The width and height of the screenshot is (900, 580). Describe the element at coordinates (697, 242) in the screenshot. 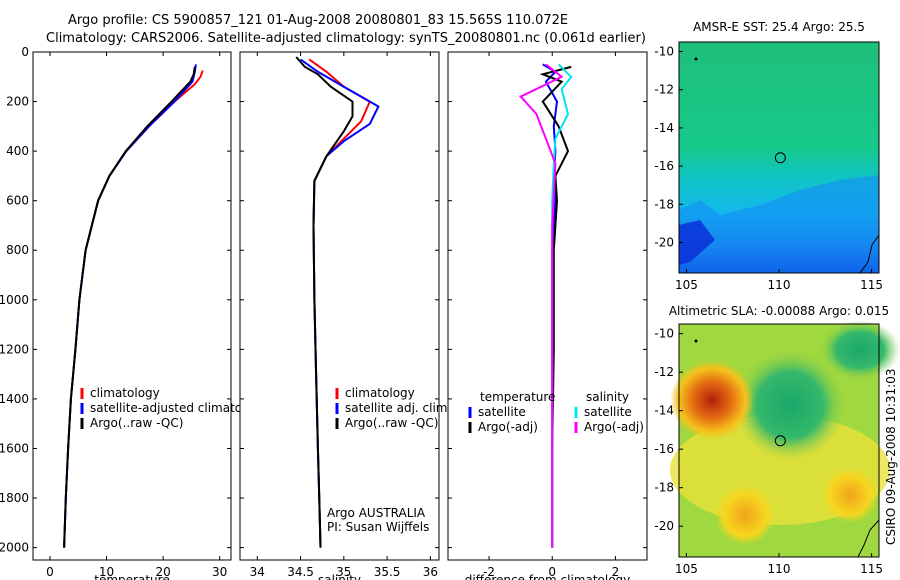

I see `sst-map-coldest-patch` at that location.